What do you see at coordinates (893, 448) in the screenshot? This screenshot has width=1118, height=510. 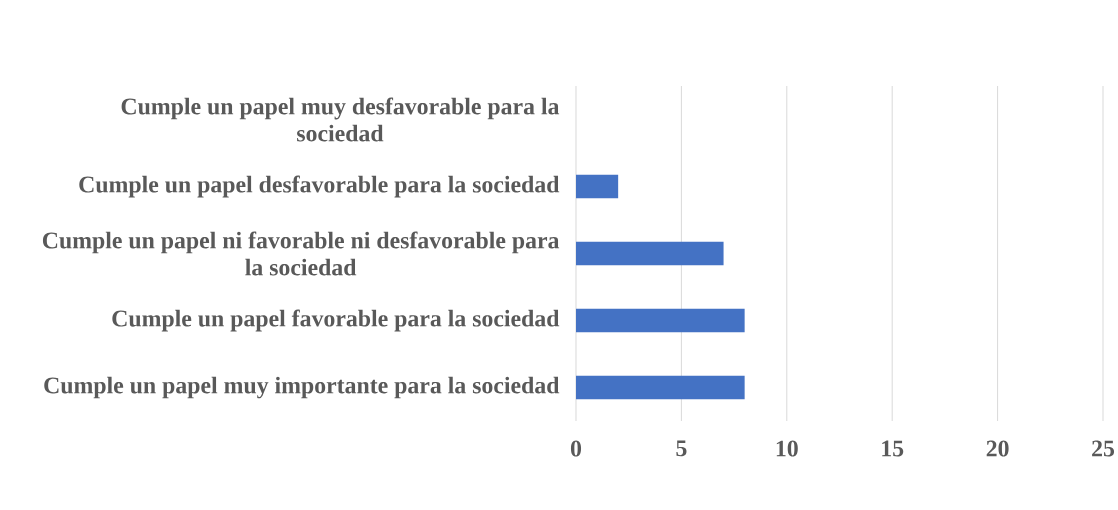 I see `x-tick-label: 15` at bounding box center [893, 448].